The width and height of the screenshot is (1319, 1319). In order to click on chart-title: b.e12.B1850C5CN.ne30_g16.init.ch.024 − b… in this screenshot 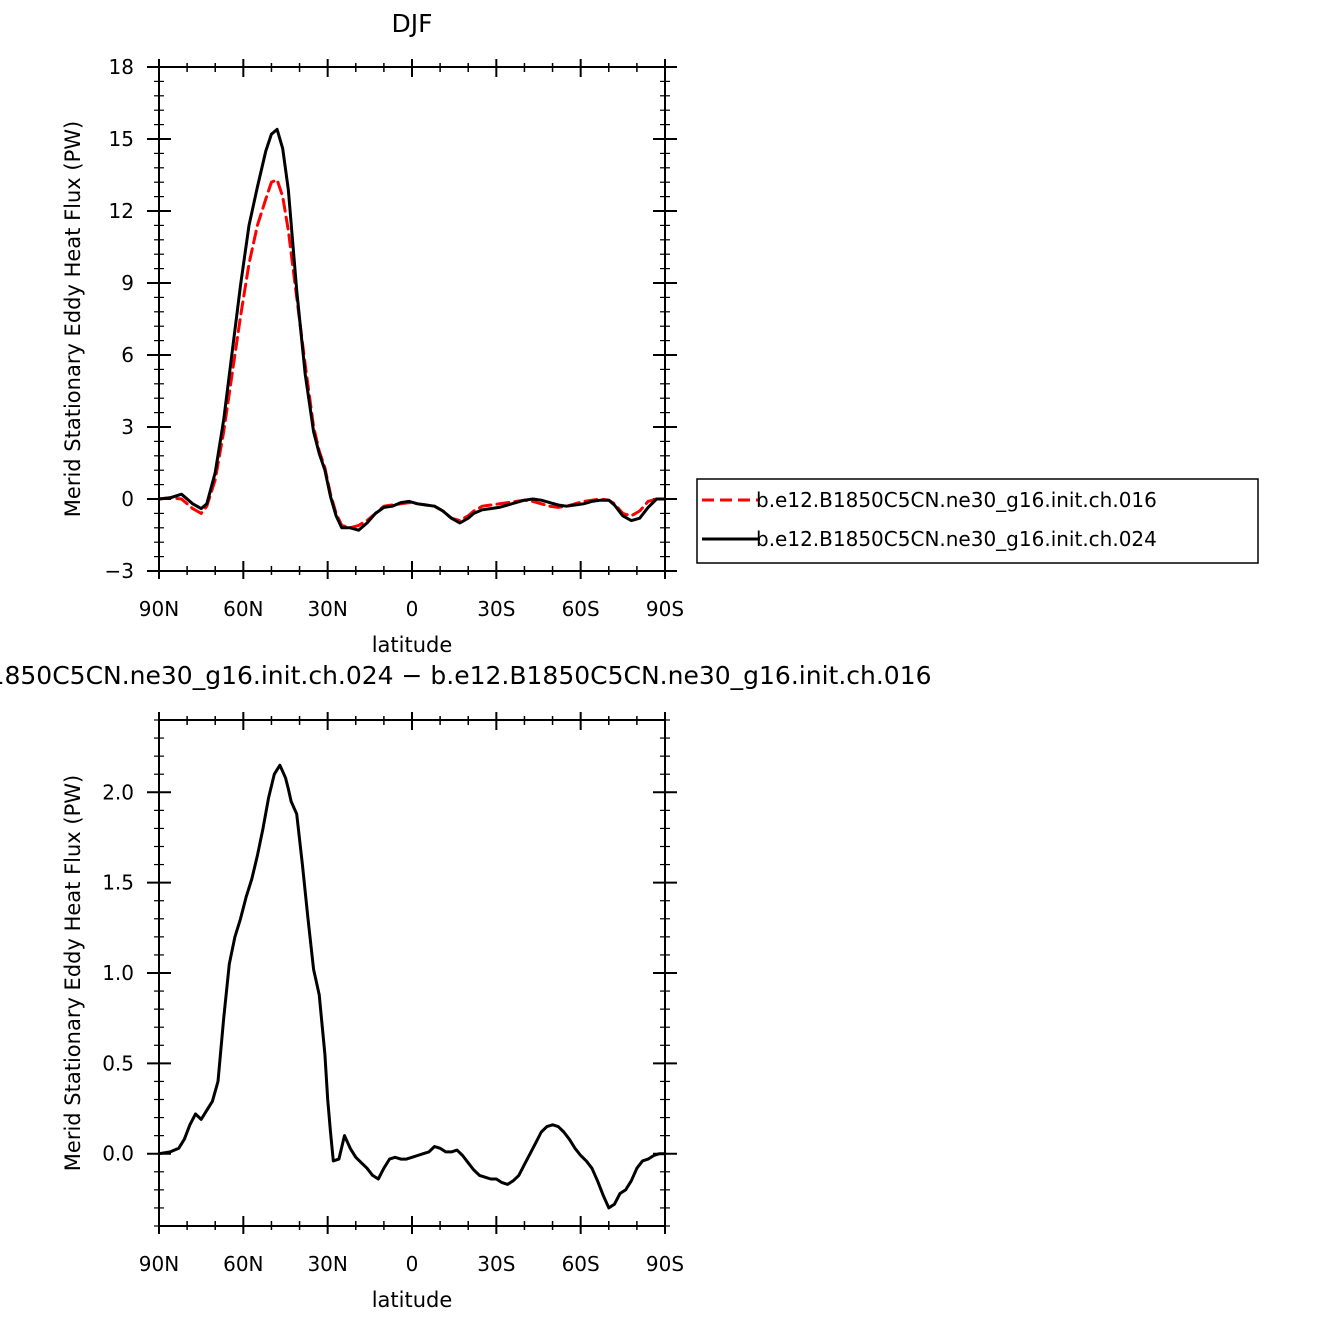, I will do `click(466, 675)`.